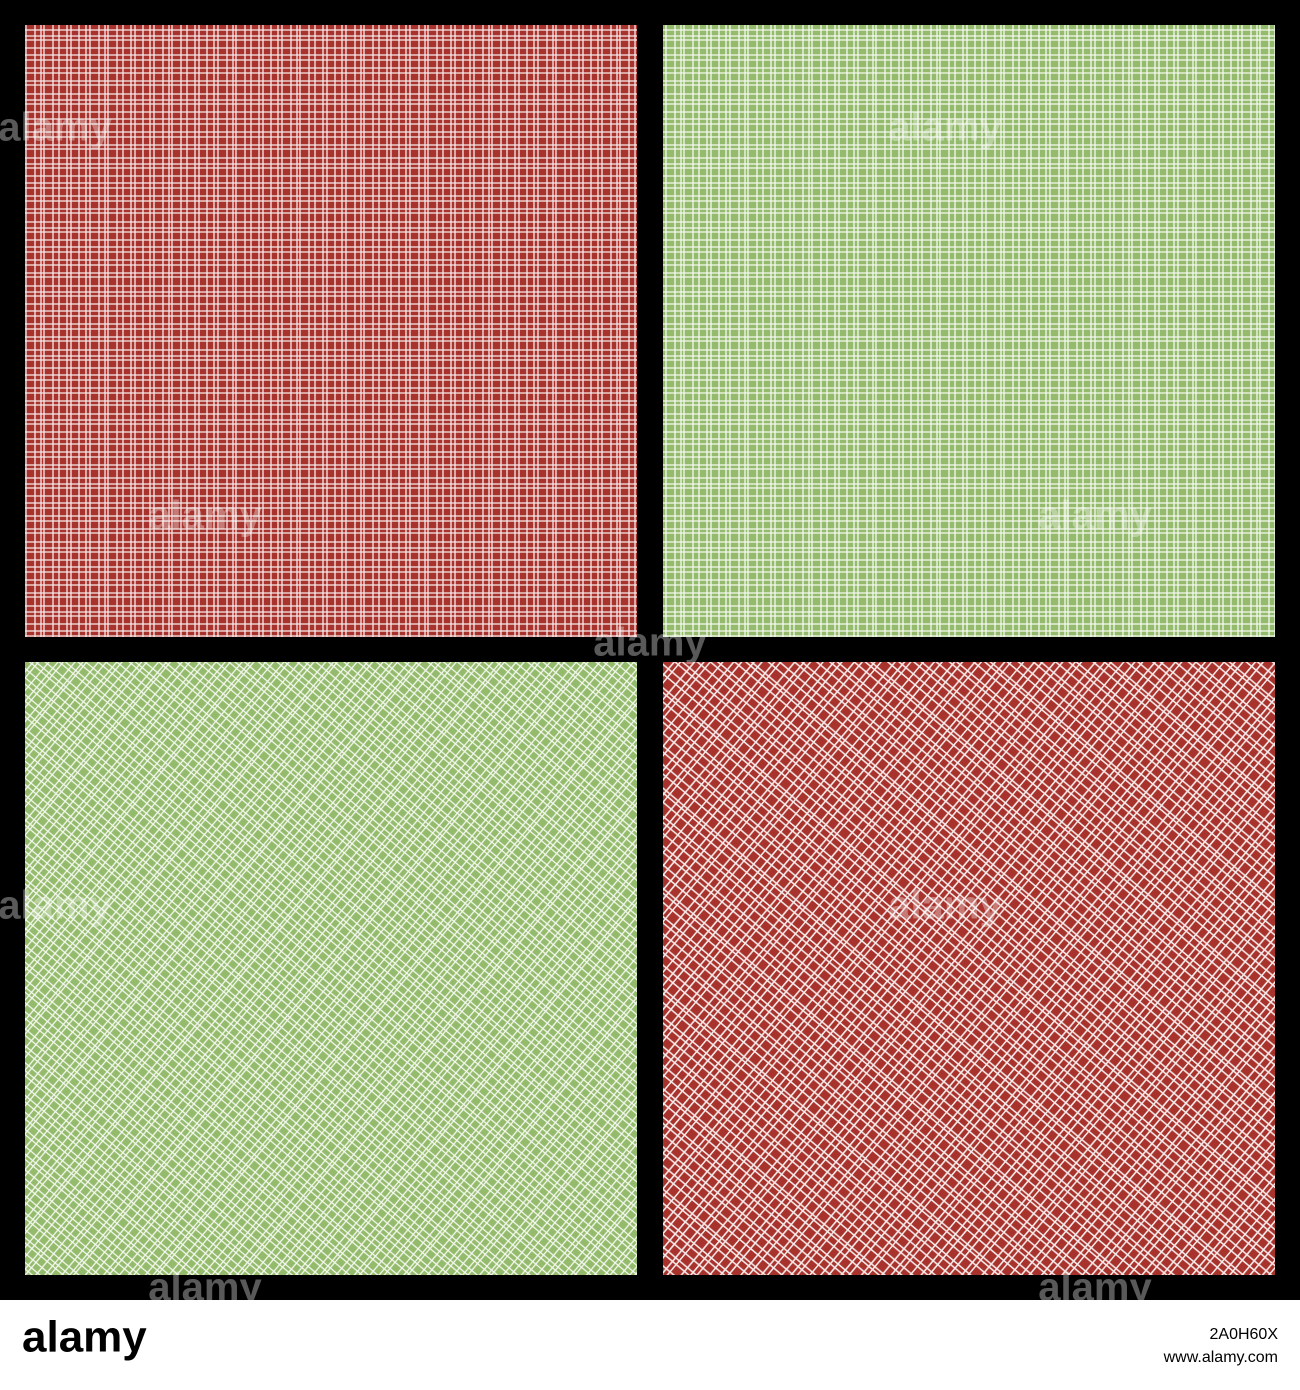 The image size is (1300, 1390). What do you see at coordinates (650, 1345) in the screenshot?
I see `footer` at bounding box center [650, 1345].